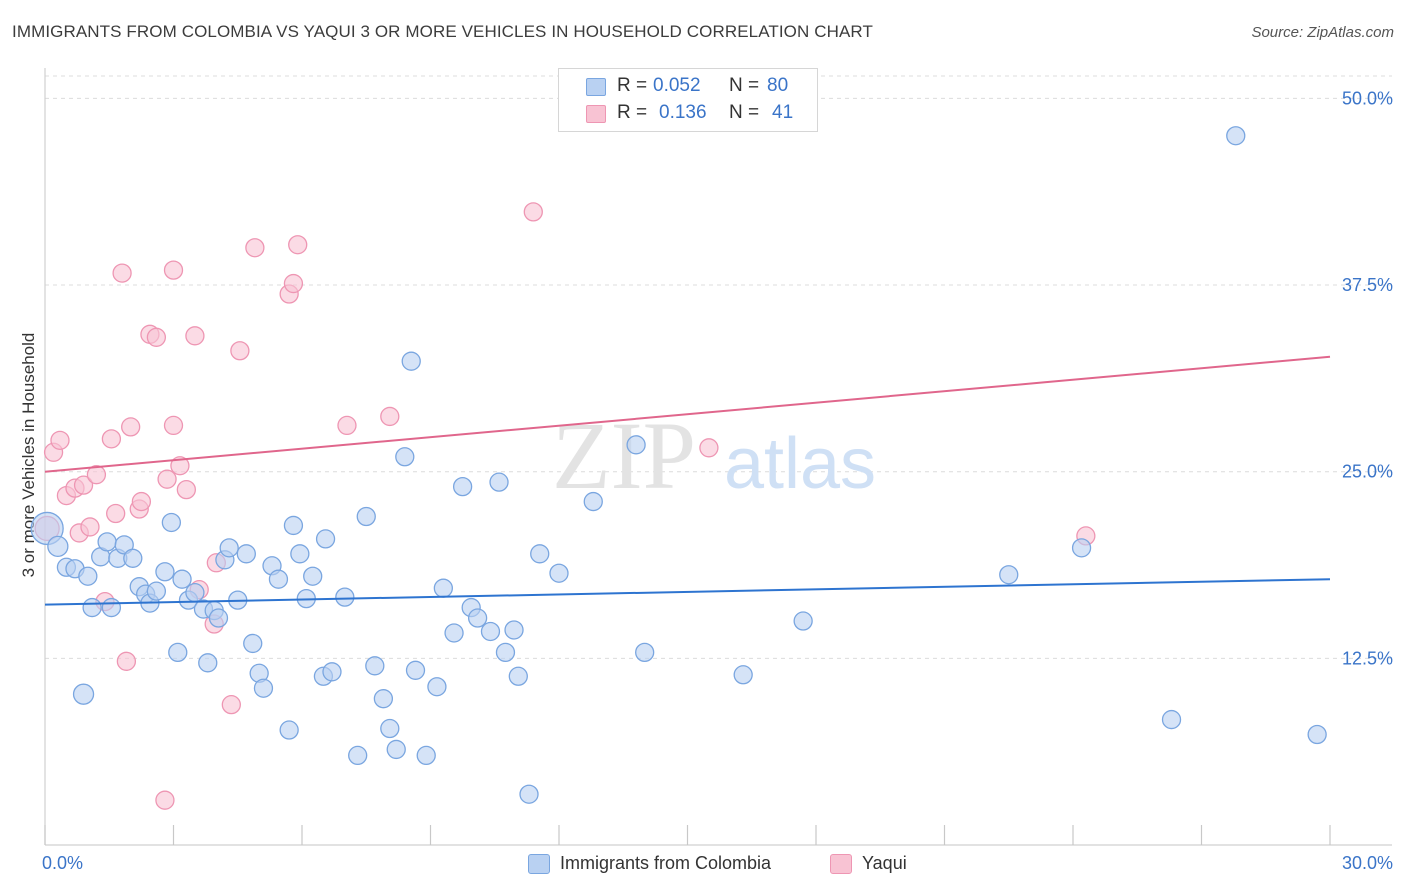  Describe the element at coordinates (1367, 98) in the screenshot. I see `y-tick-label: 50.0%` at that location.